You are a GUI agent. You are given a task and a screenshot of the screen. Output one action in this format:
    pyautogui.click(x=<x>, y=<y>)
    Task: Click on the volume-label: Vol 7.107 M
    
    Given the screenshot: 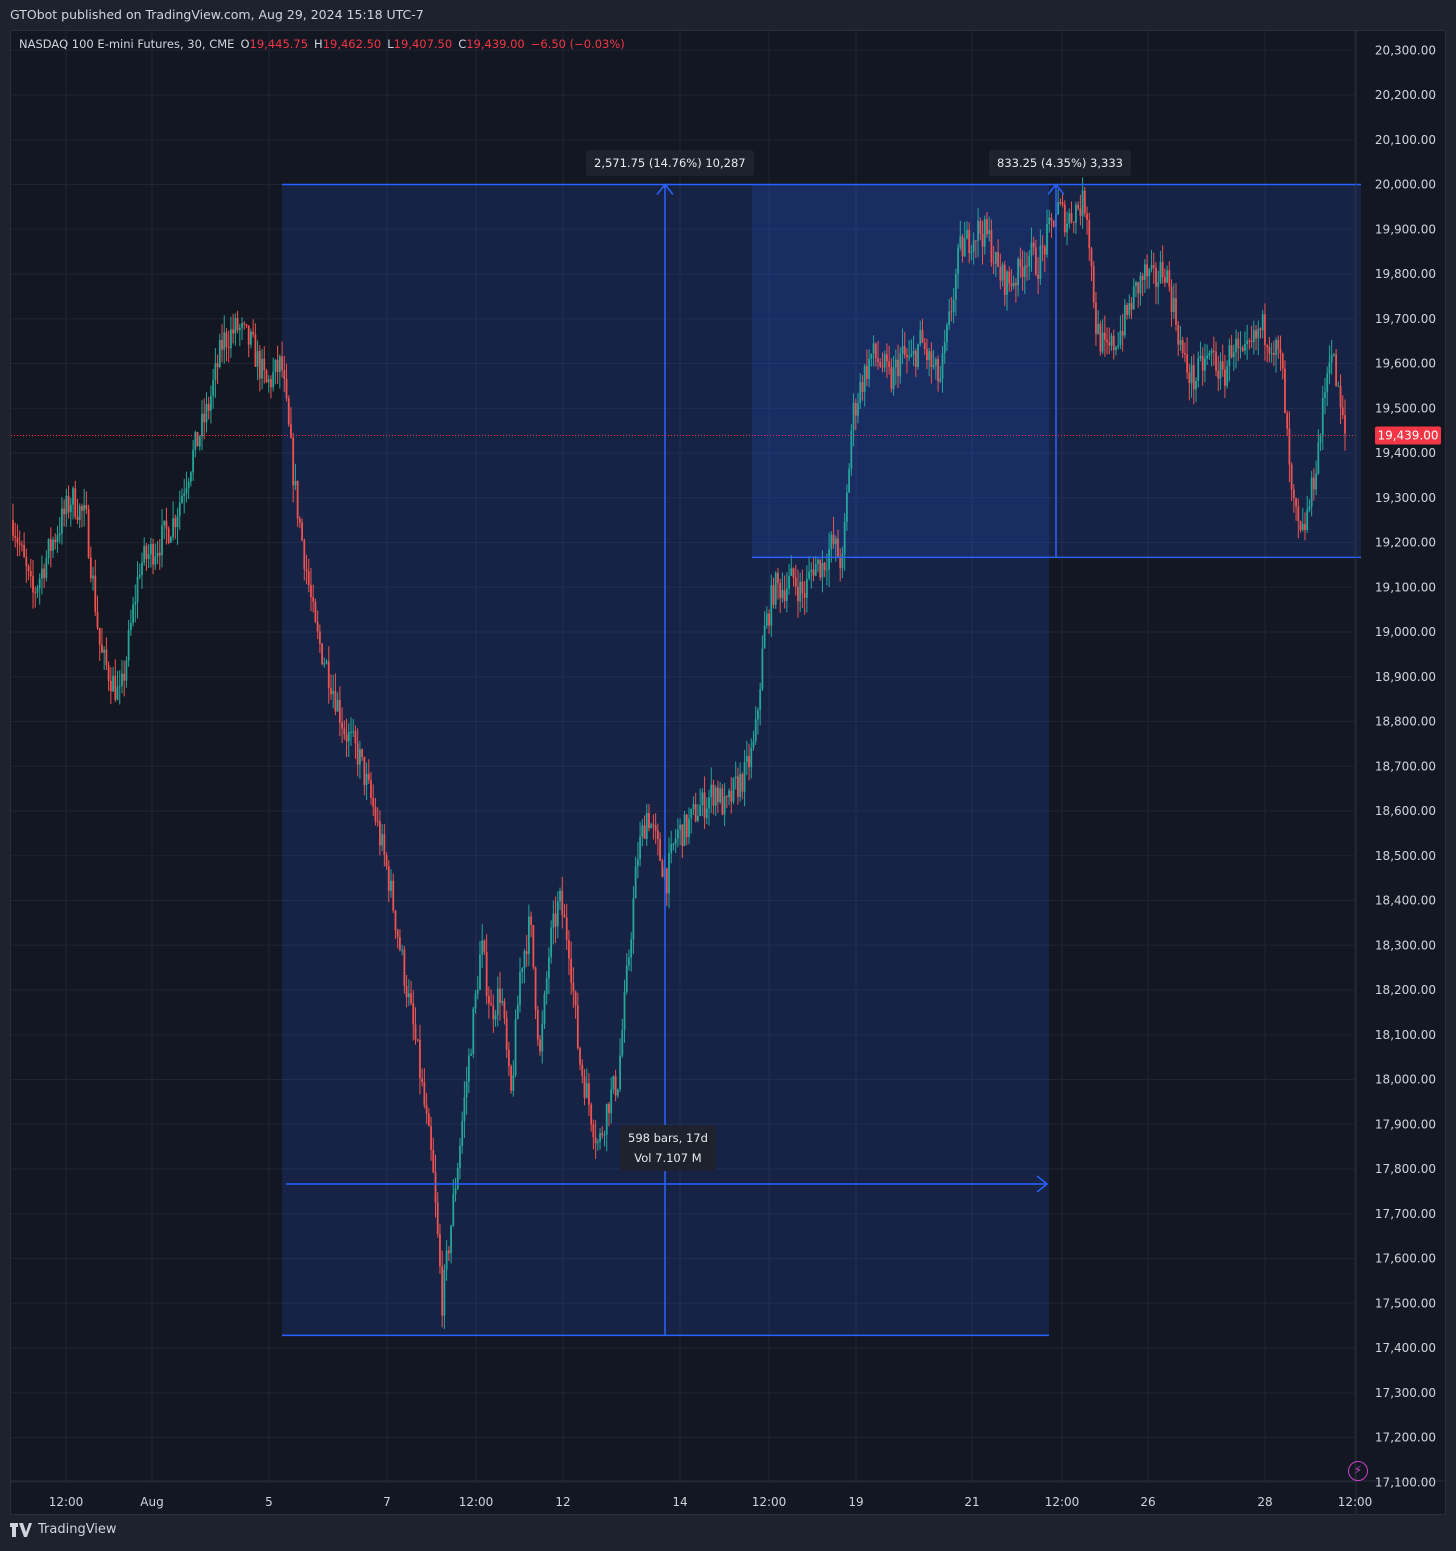 What is the action you would take?
    pyautogui.click(x=668, y=1158)
    